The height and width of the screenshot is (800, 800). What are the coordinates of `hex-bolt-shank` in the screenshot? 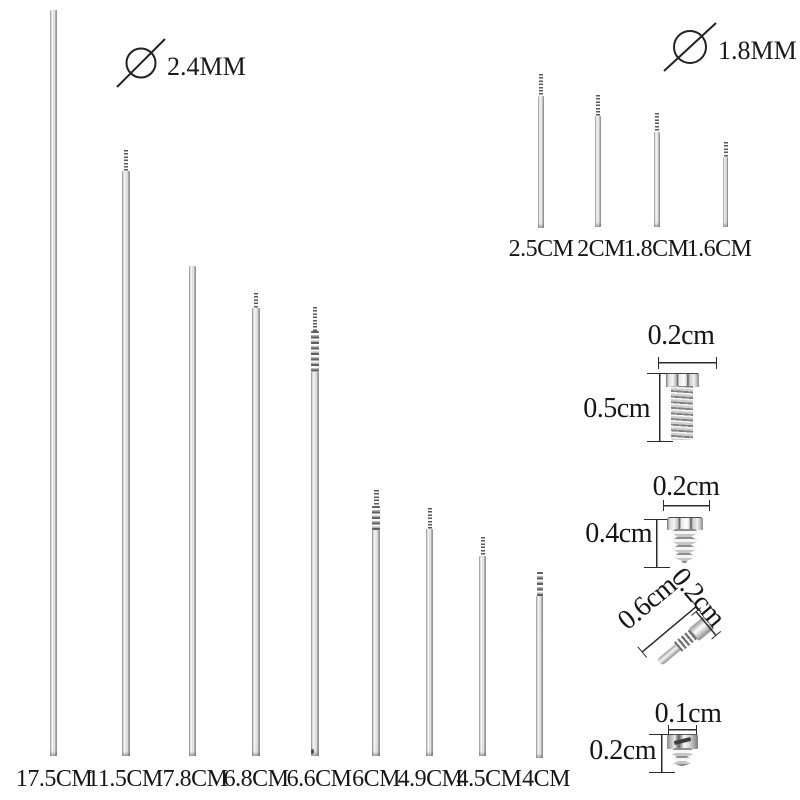 It's located at (682, 413).